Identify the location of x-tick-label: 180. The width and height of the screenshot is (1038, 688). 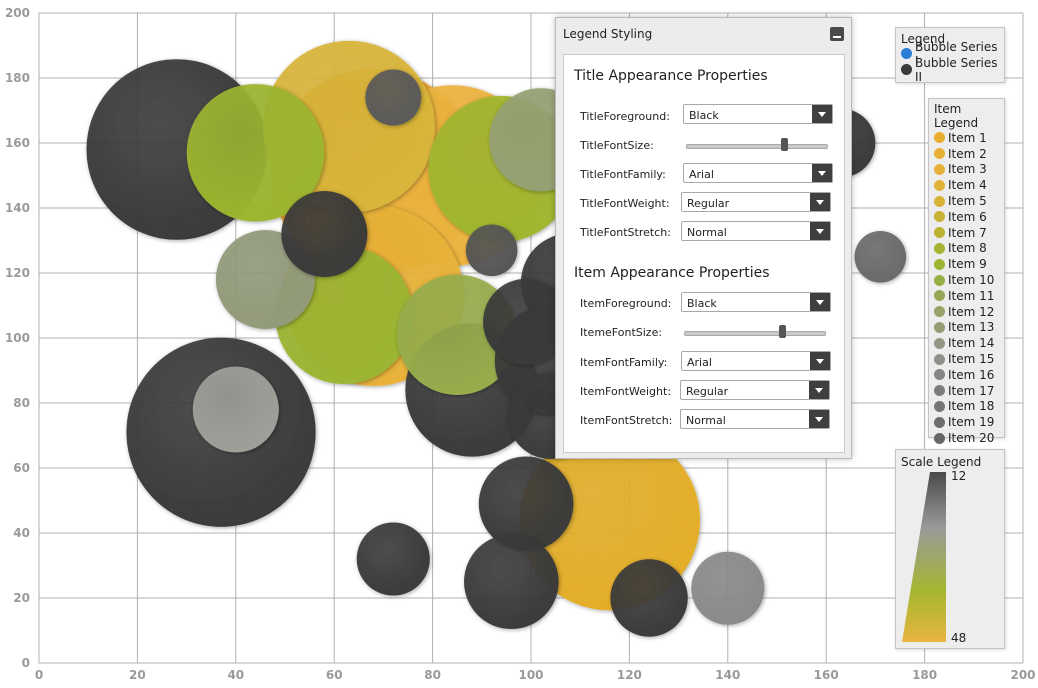
(924, 675).